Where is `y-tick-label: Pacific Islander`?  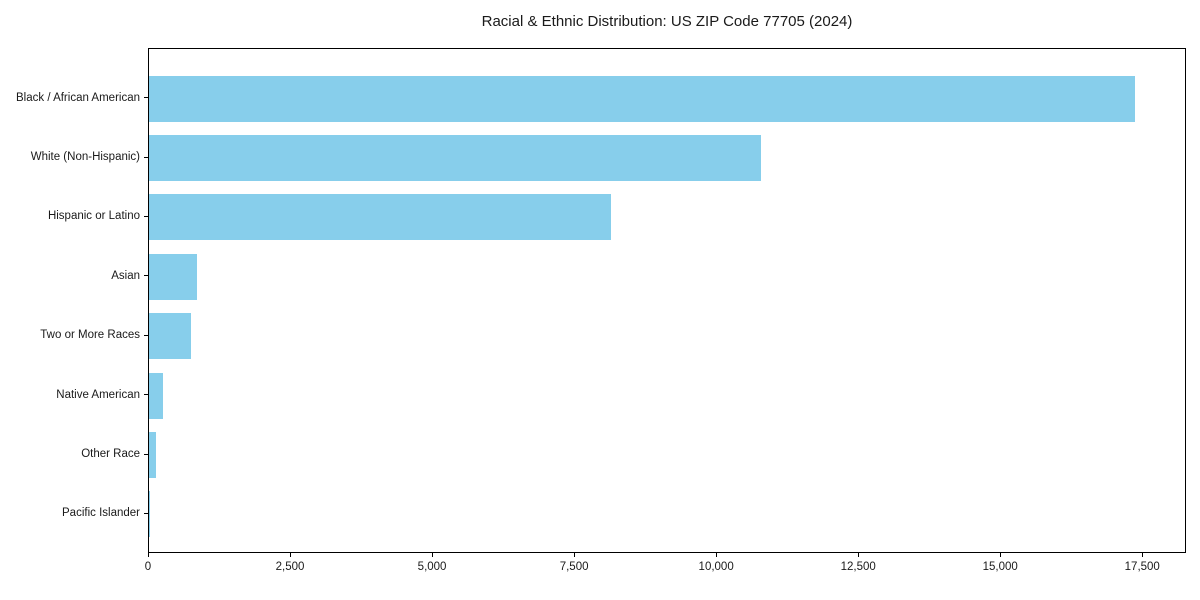
y-tick-label: Pacific Islander is located at coordinates (101, 513).